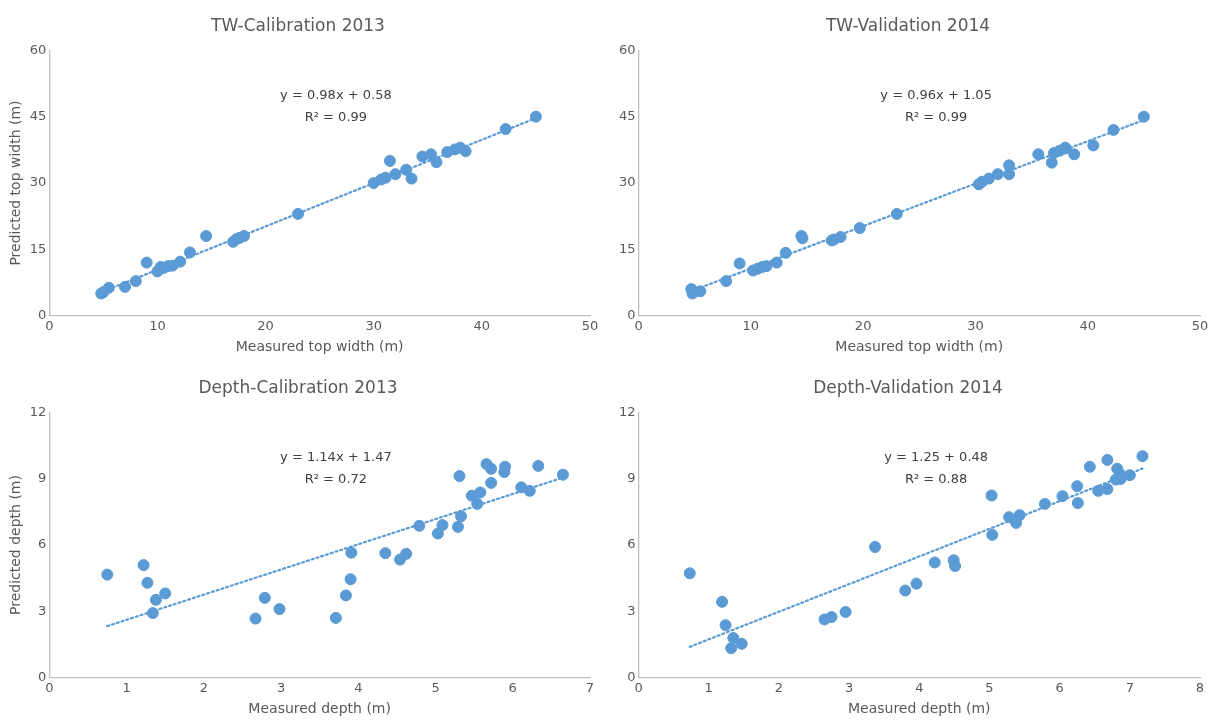 This screenshot has width=1220, height=725. I want to click on y-axis-title: Predicted depth (m), so click(15, 545).